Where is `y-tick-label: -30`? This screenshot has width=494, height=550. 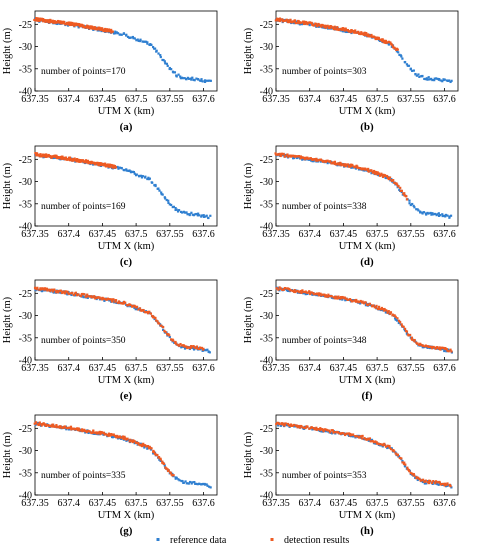
y-tick-label: -30 is located at coordinates (266, 316).